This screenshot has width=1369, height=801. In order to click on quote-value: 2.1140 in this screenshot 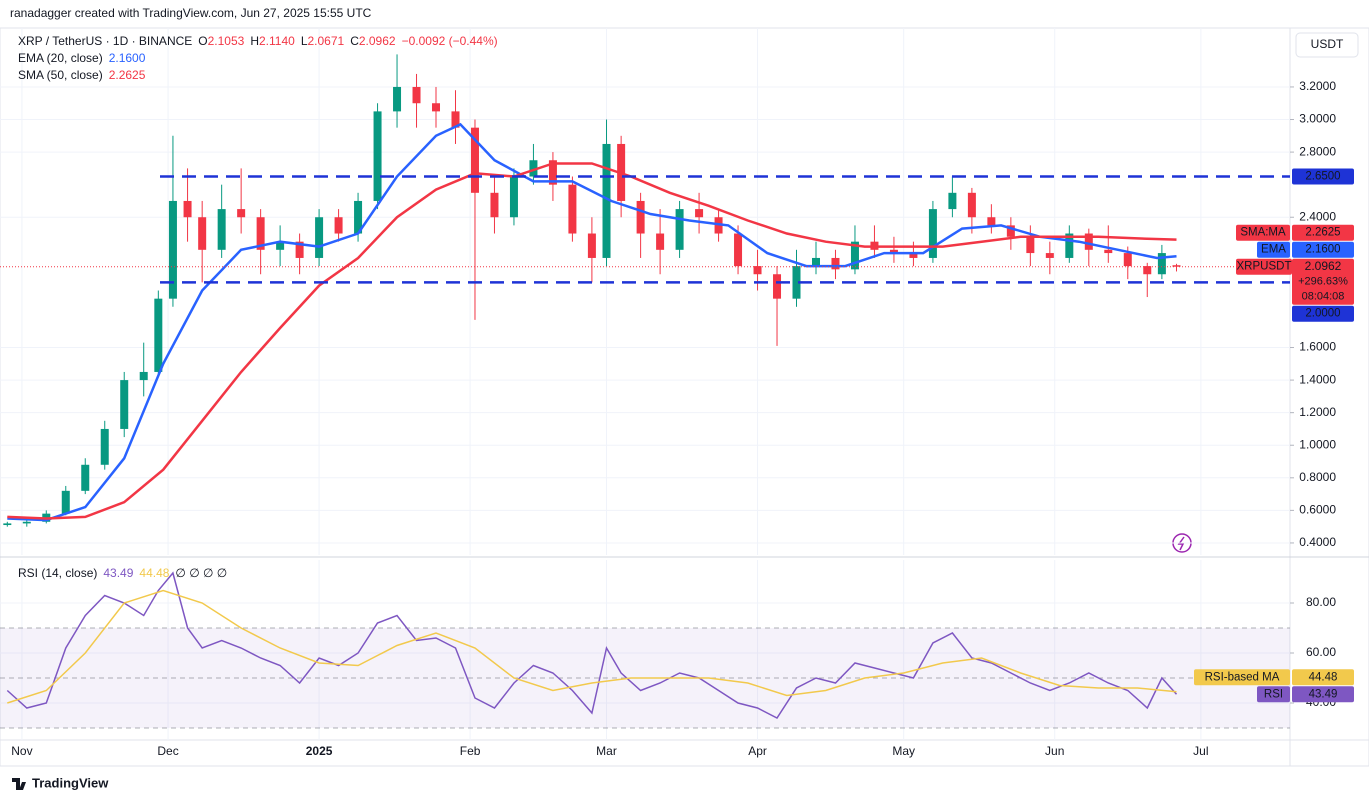, I will do `click(277, 41)`.